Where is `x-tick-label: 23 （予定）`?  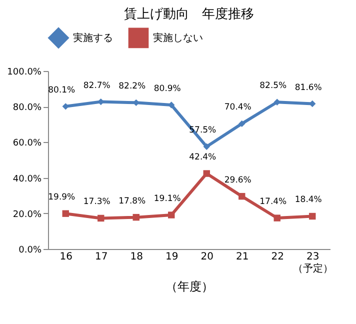 x-tick-label: 23 （予定） is located at coordinates (312, 263).